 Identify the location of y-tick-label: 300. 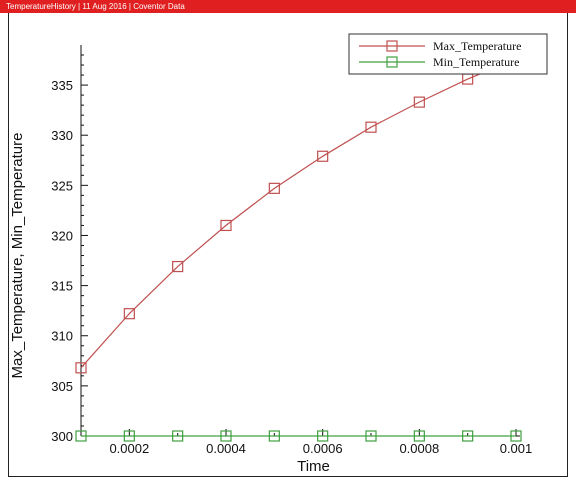
(62, 436).